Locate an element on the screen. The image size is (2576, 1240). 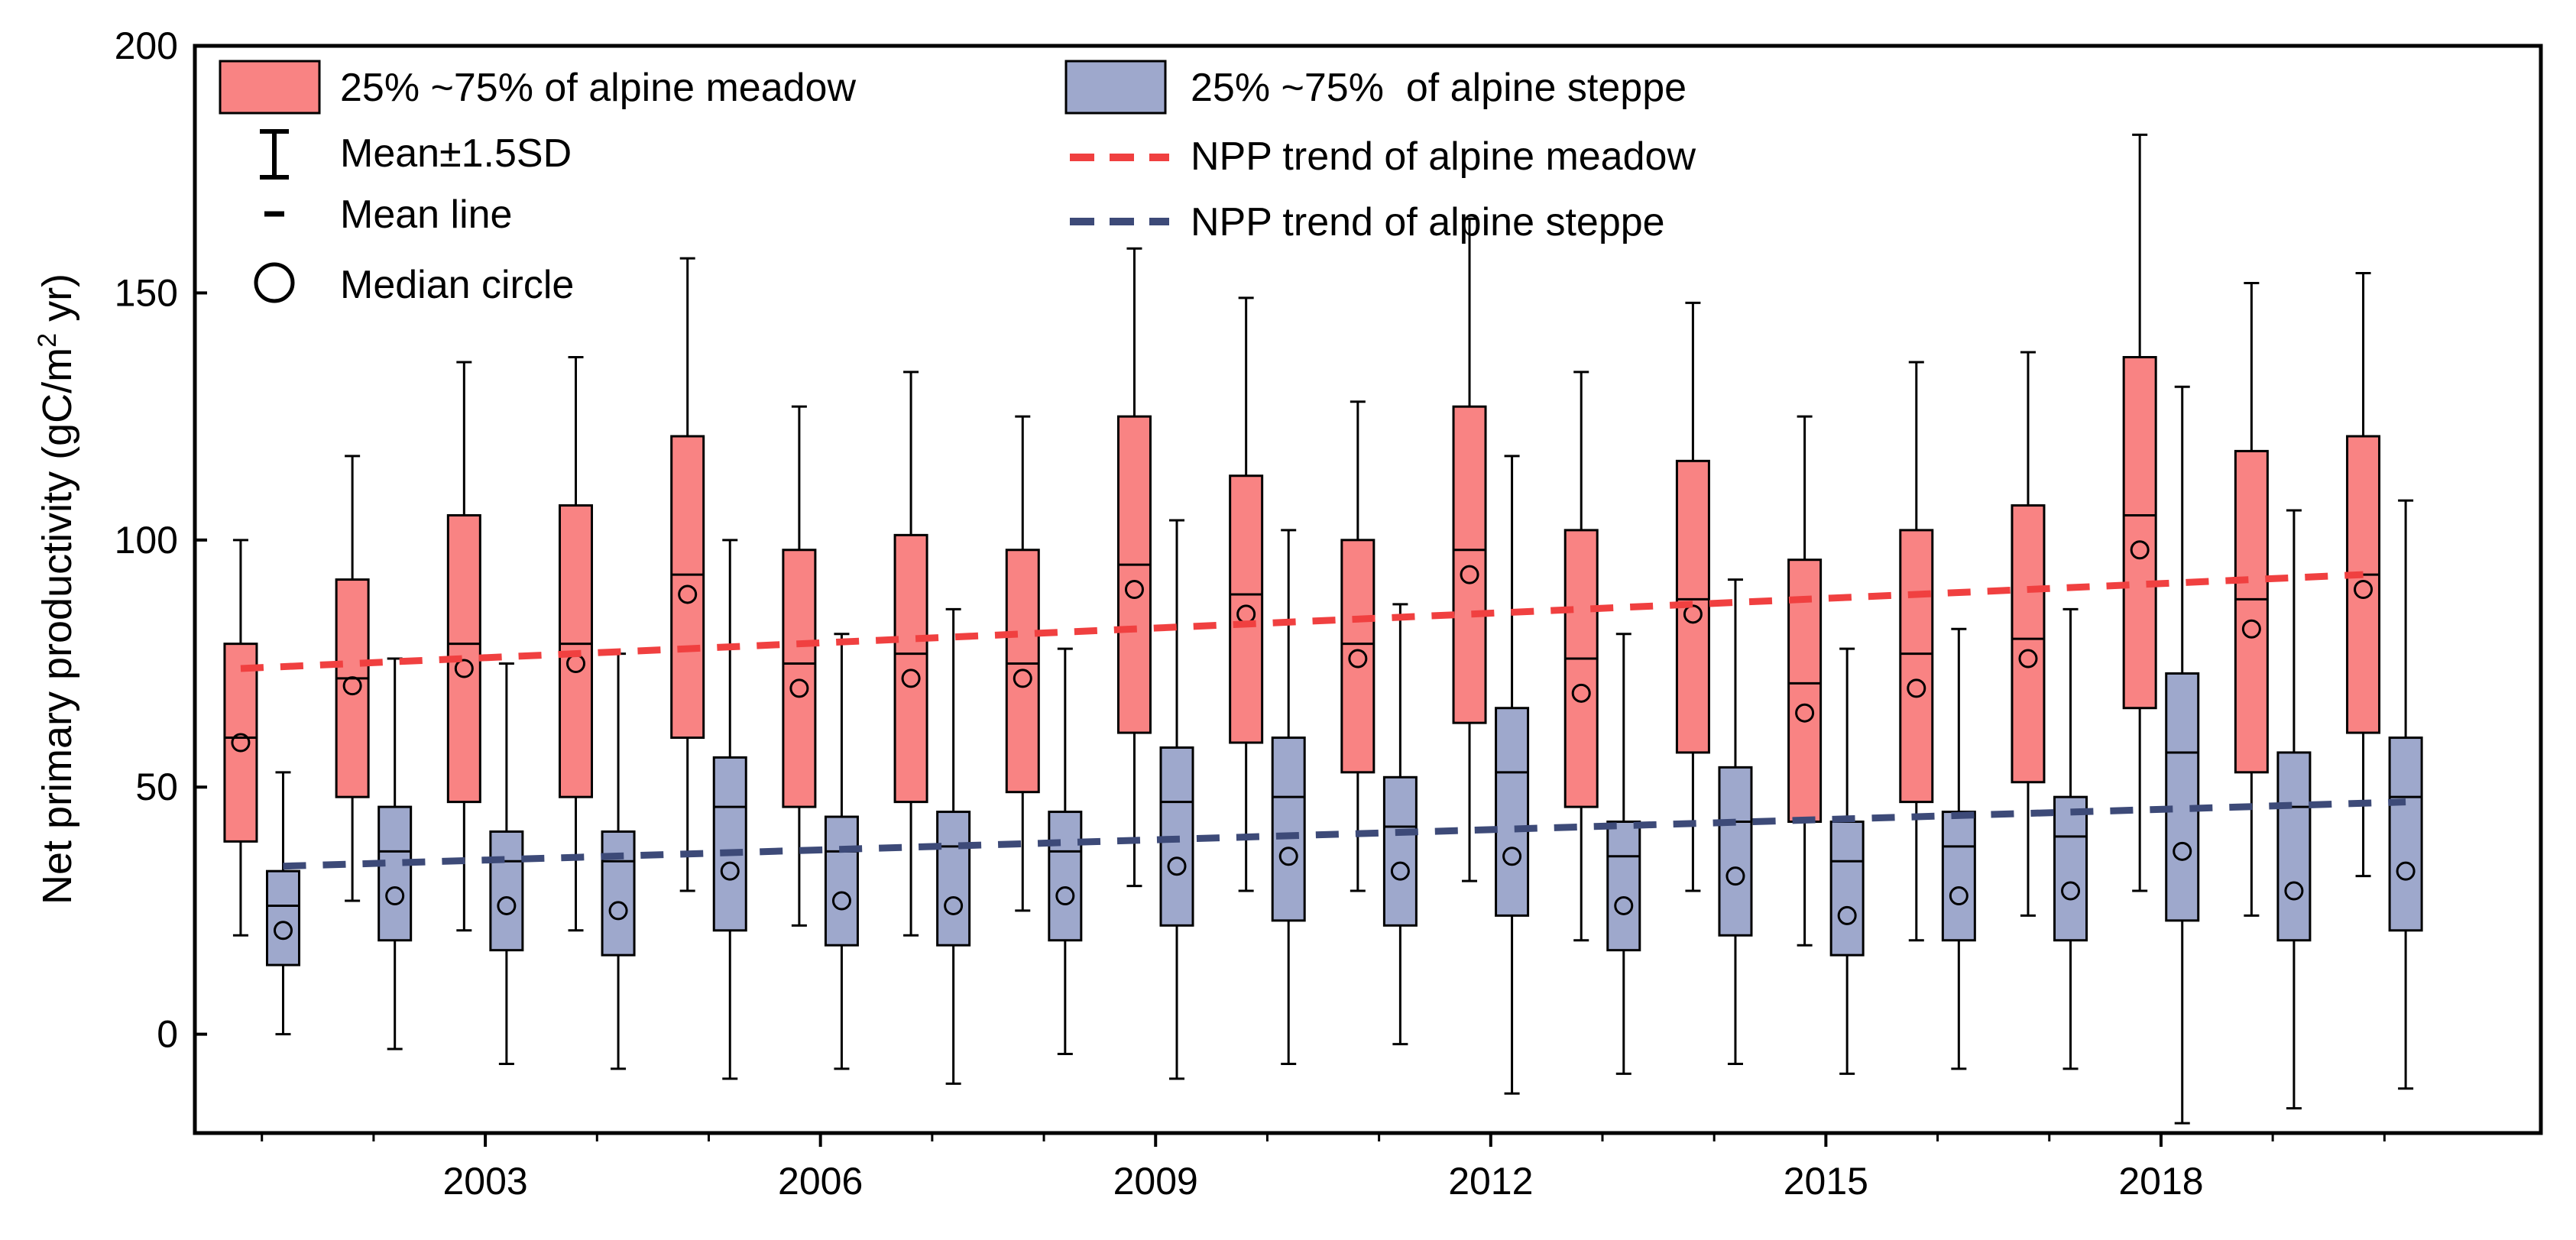
x-tick-label: 2009 is located at coordinates (1156, 1181).